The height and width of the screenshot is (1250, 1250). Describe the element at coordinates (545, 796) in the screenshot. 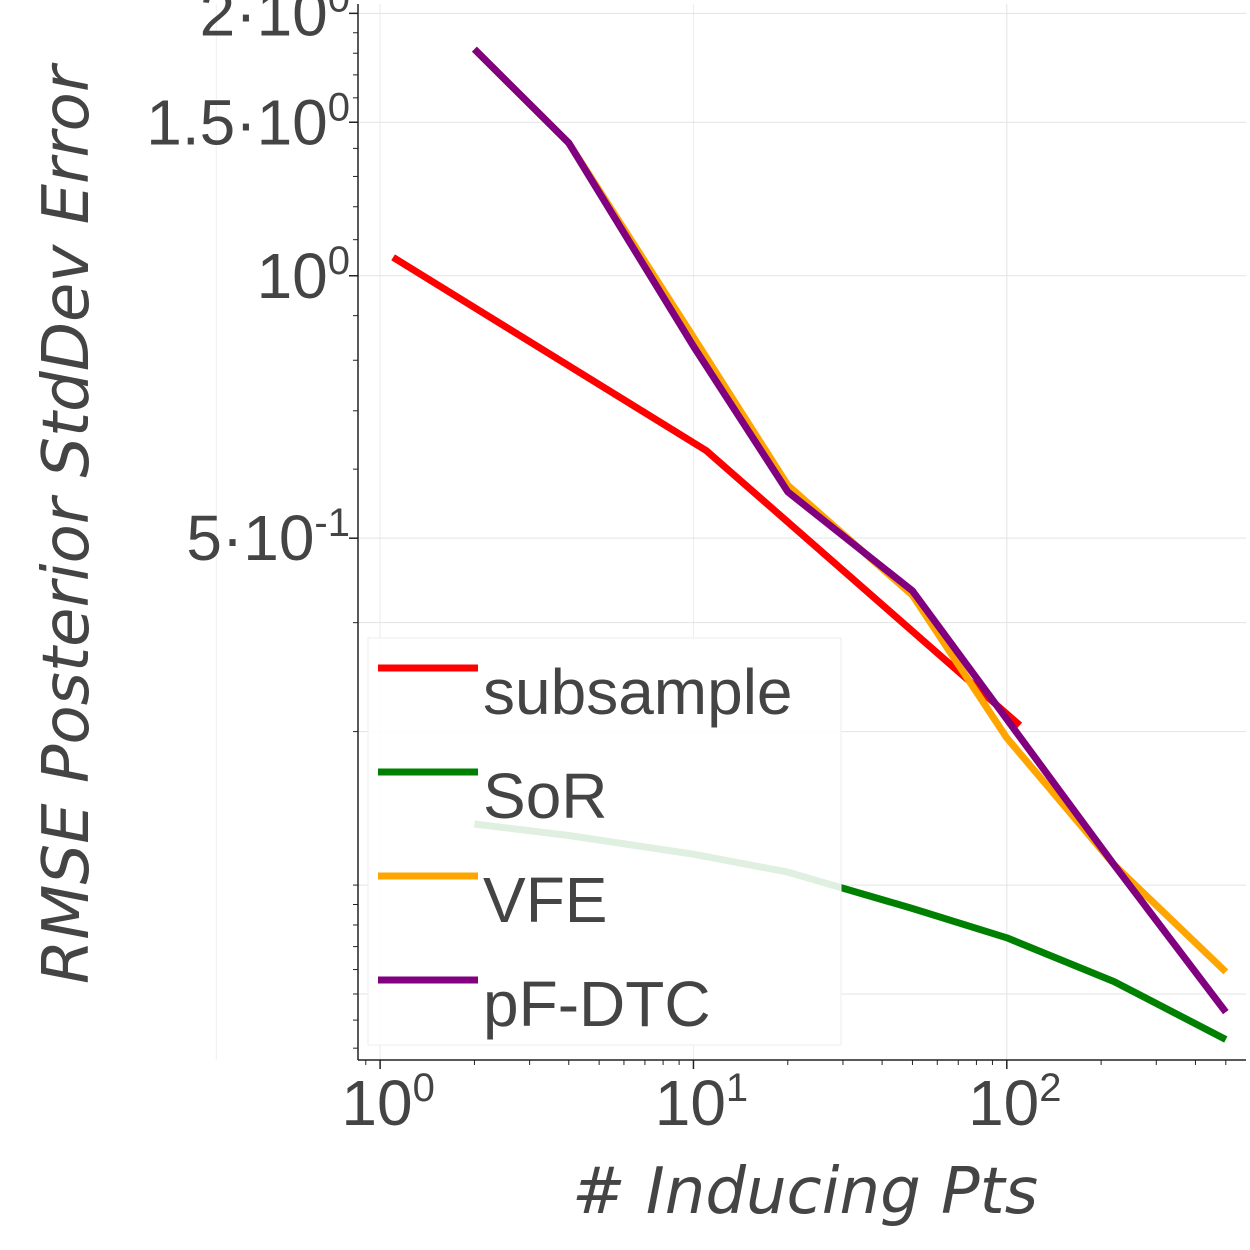

I see `legend-label: SoR` at that location.